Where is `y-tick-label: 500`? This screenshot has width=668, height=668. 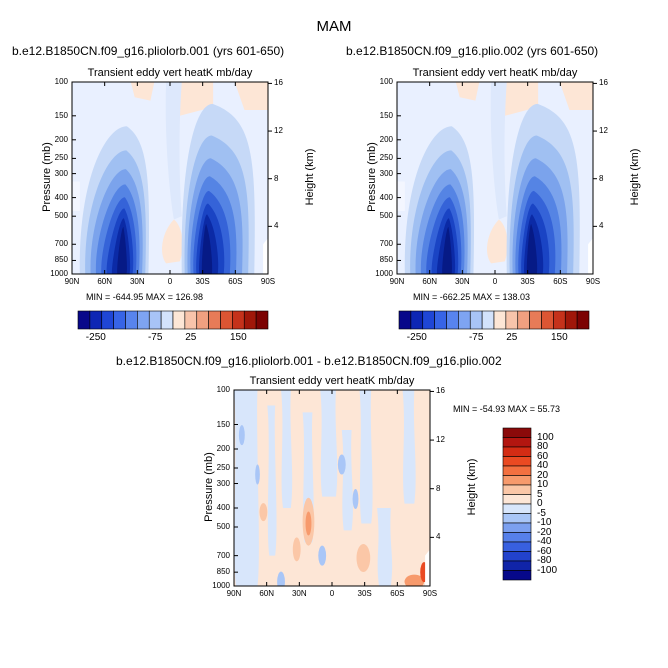
y-tick-label: 500 is located at coordinates (61, 216).